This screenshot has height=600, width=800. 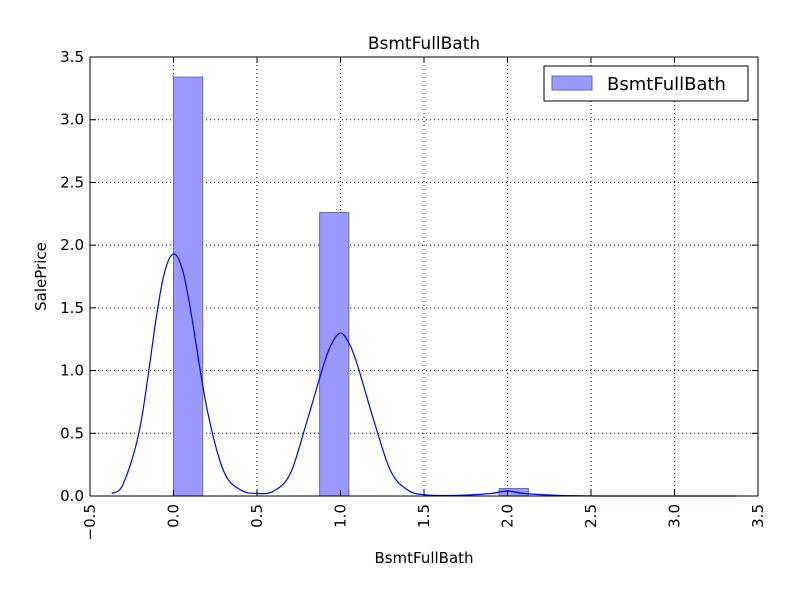 What do you see at coordinates (174, 516) in the screenshot?
I see `x-tick-label: 0.0` at bounding box center [174, 516].